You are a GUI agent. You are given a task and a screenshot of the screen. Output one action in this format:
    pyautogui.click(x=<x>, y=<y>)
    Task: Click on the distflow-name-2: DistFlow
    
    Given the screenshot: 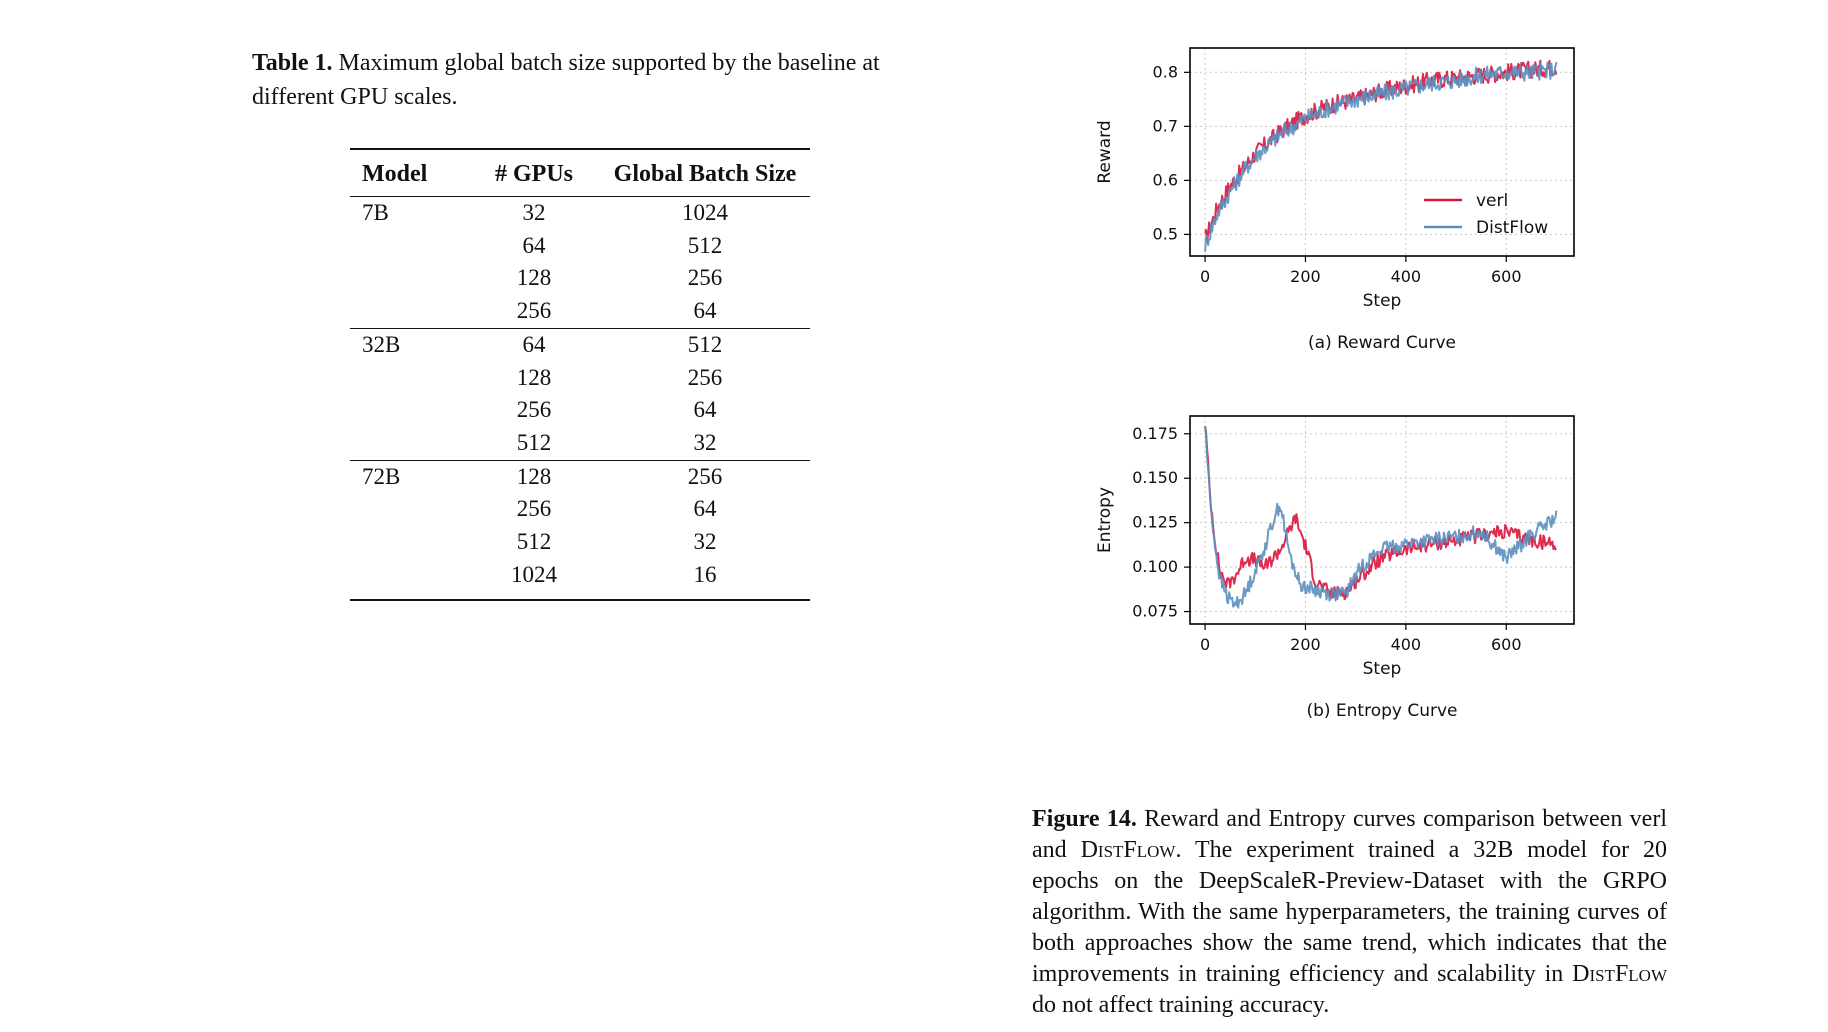 What is the action you would take?
    pyautogui.click(x=1619, y=974)
    